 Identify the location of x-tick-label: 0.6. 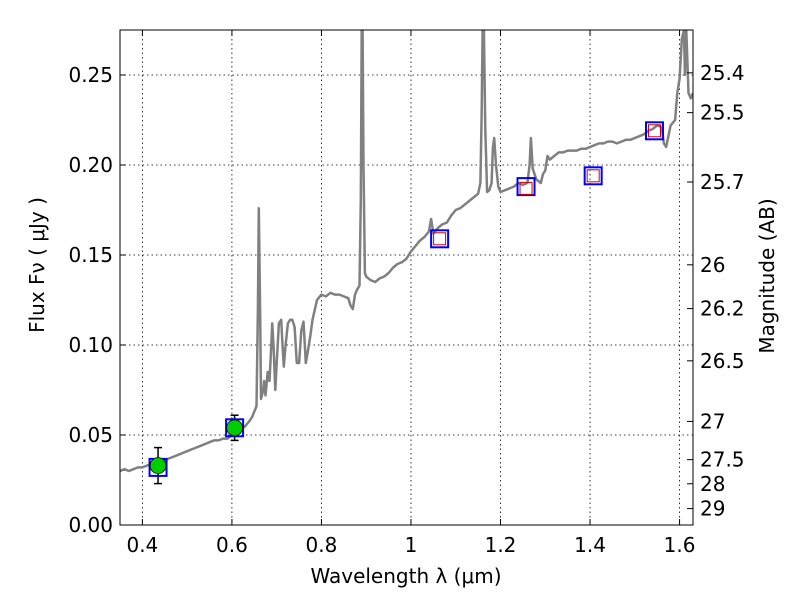
(232, 545).